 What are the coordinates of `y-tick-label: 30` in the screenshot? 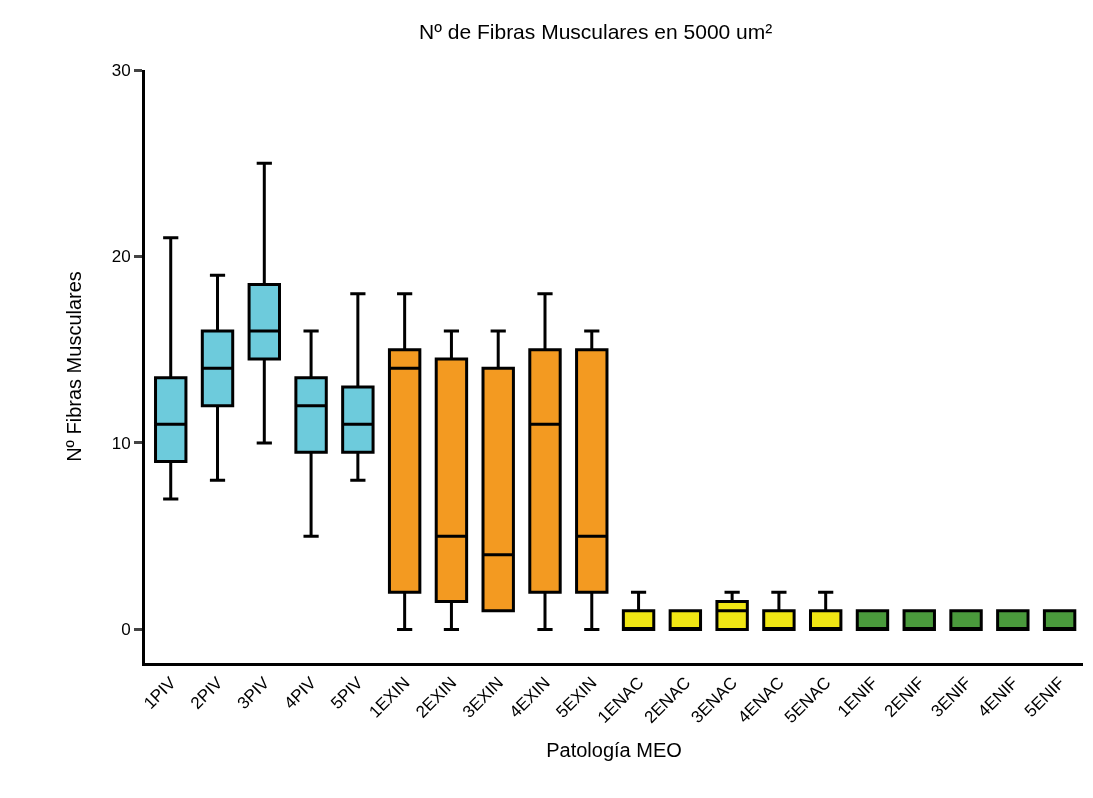 It's located at (121, 70).